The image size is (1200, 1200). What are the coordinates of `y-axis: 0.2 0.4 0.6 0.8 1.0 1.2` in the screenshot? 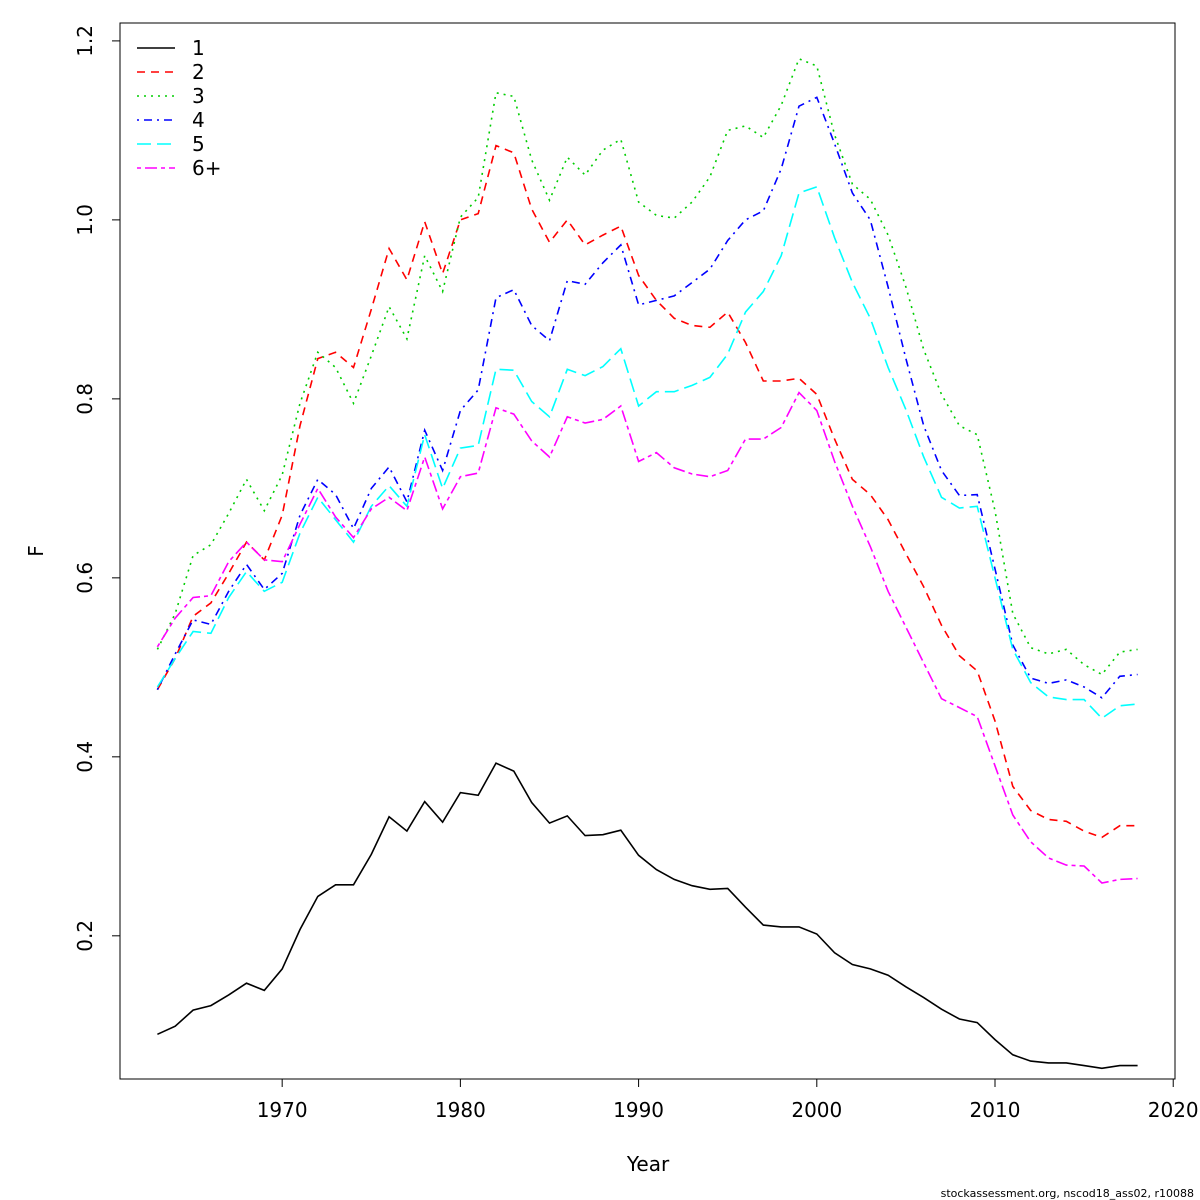 It's located at (97, 488).